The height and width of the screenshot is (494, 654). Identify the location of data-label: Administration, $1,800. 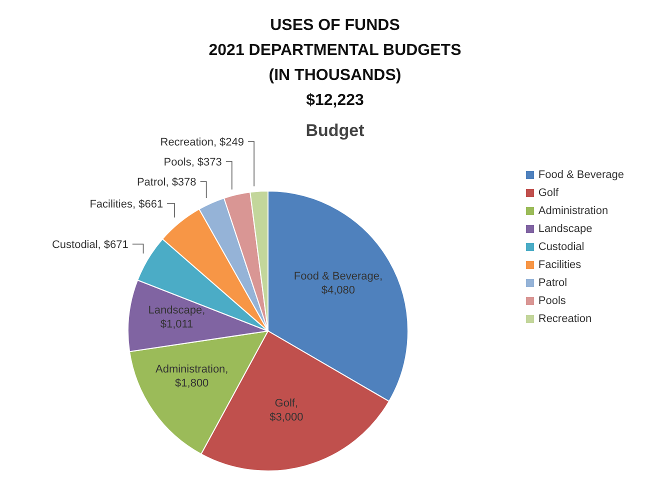
(191, 377).